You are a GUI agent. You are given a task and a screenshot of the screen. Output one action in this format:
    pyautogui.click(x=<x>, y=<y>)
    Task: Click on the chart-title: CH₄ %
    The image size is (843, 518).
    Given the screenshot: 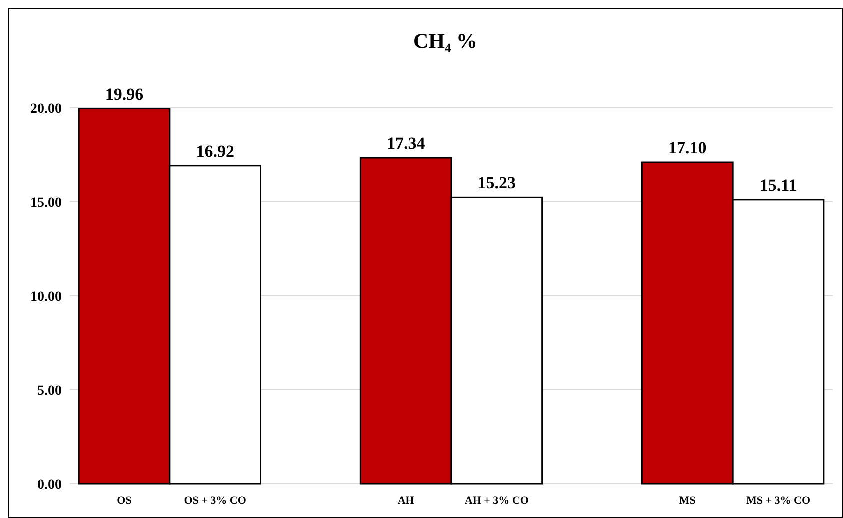 What is the action you would take?
    pyautogui.click(x=445, y=41)
    